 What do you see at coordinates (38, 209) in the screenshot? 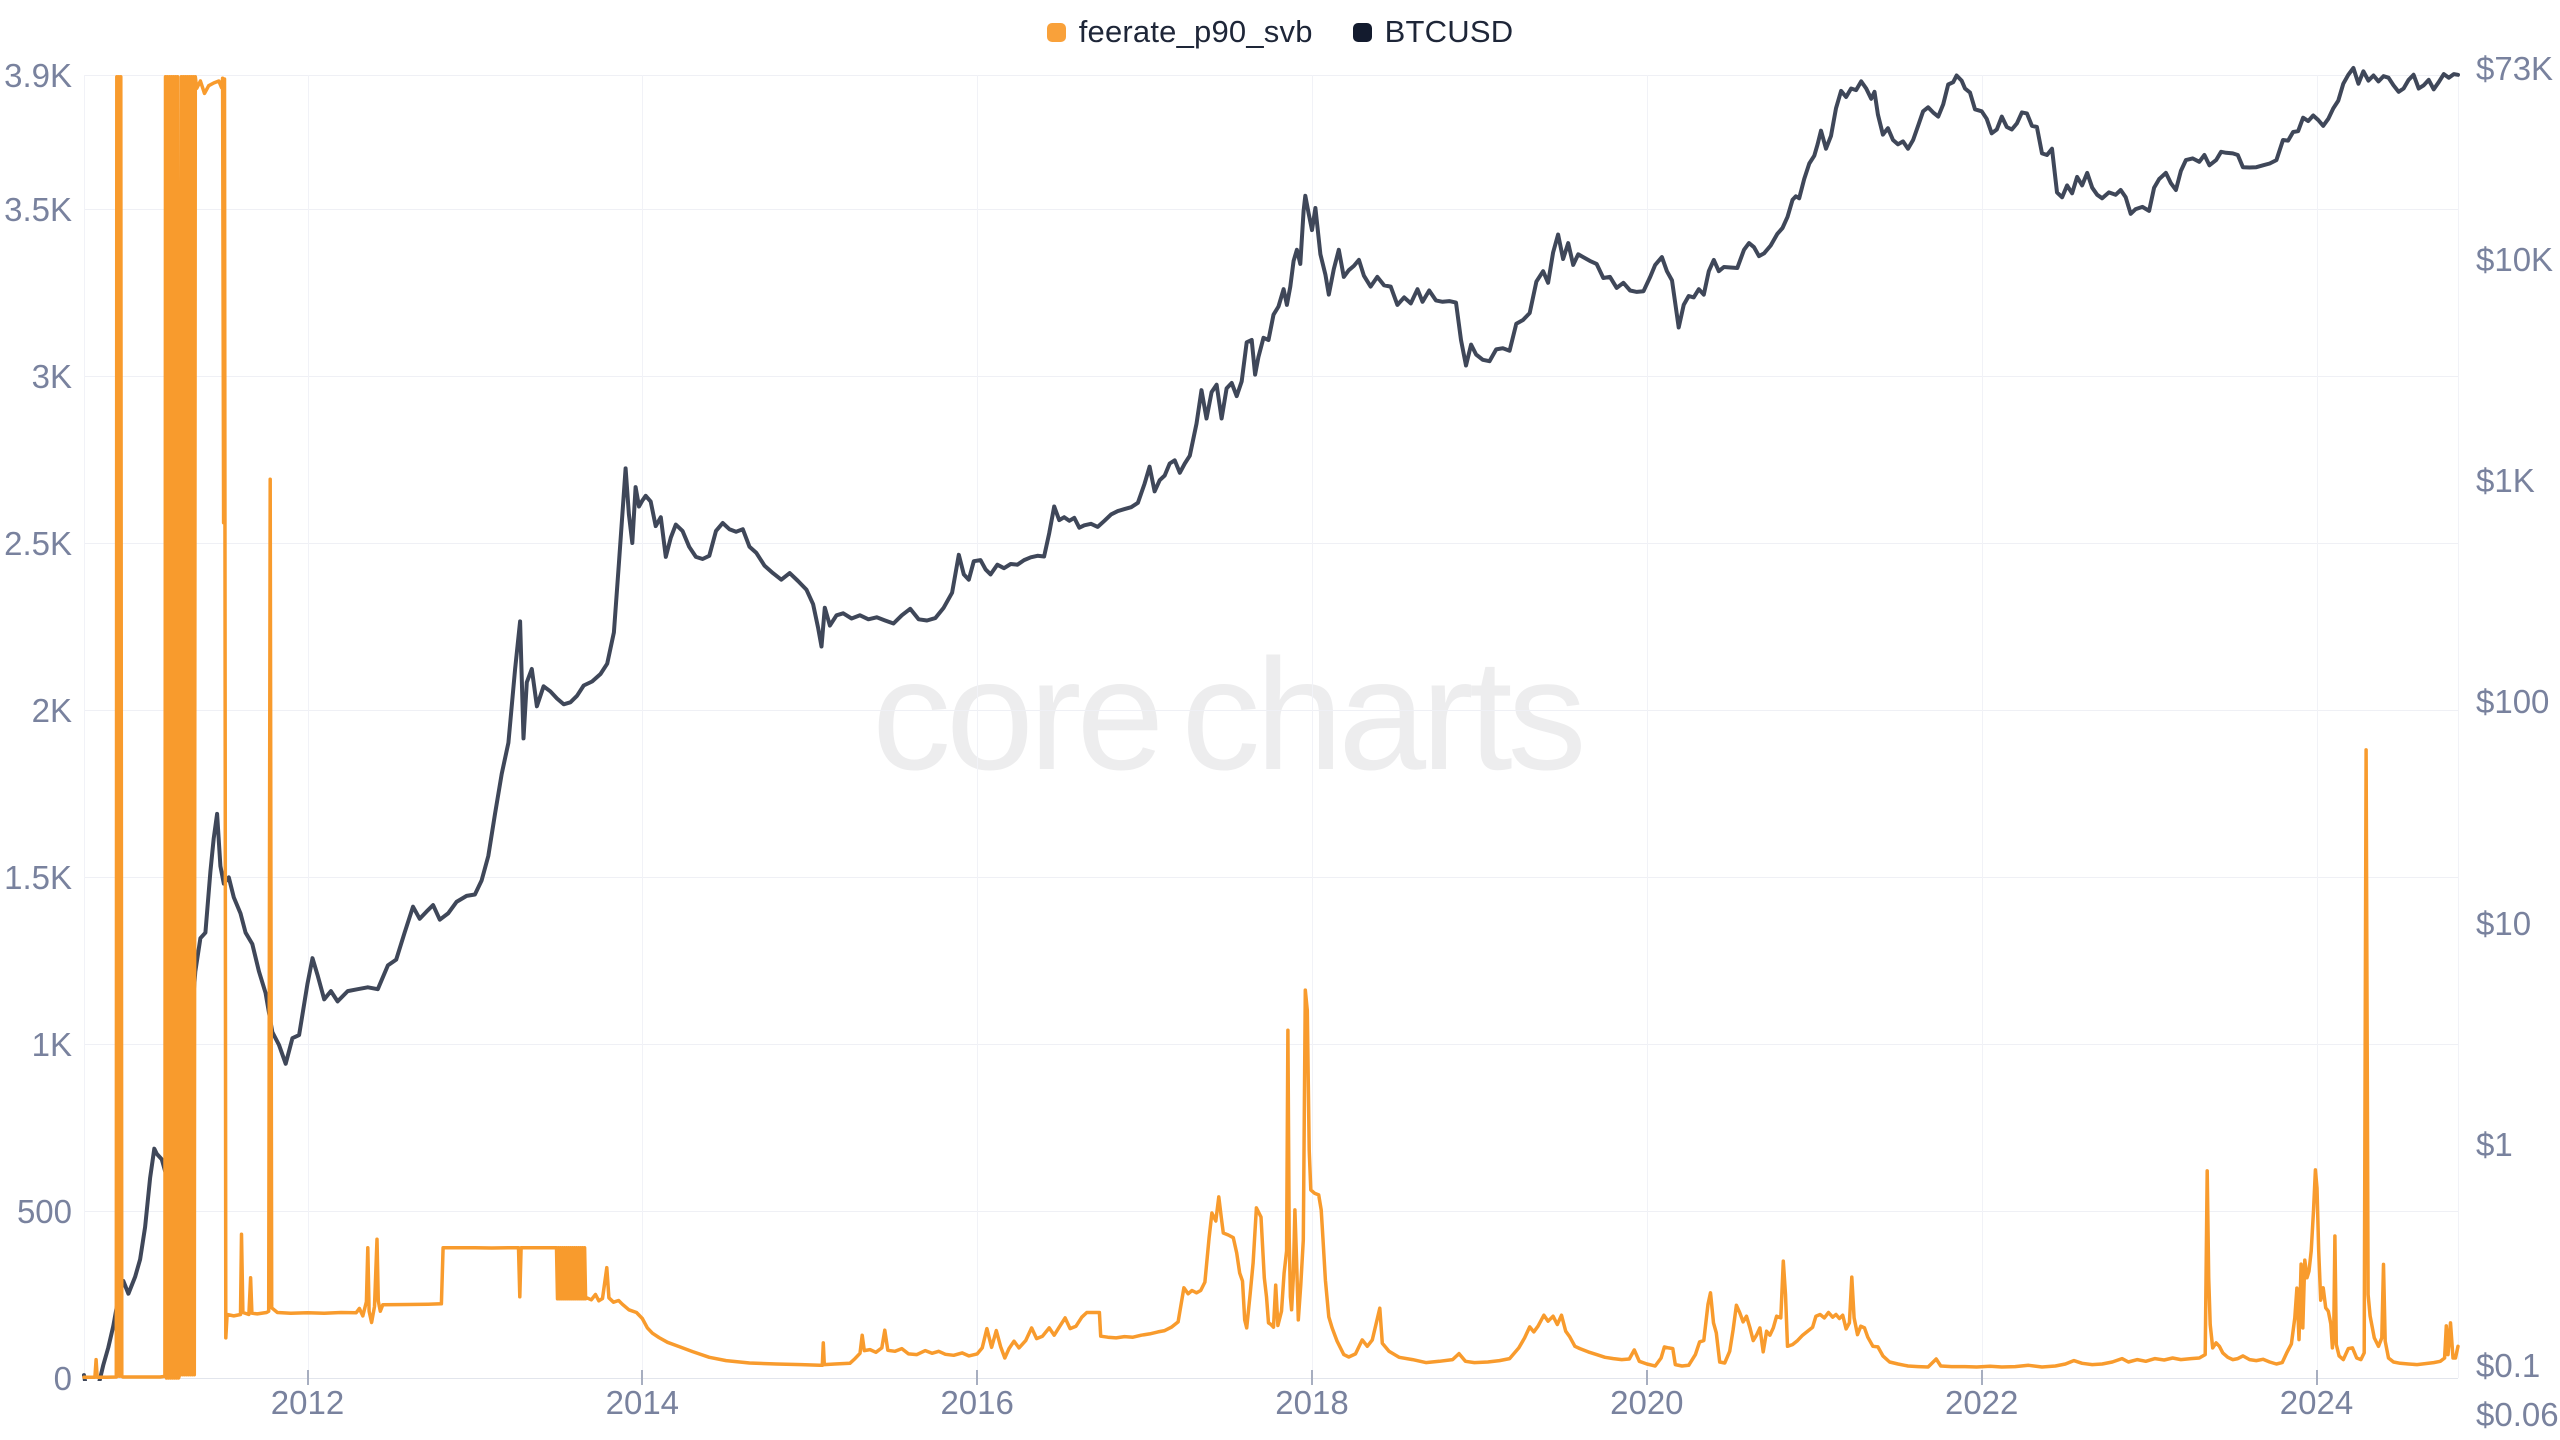
I see `y-axis-left-label: 3.5K` at bounding box center [38, 209].